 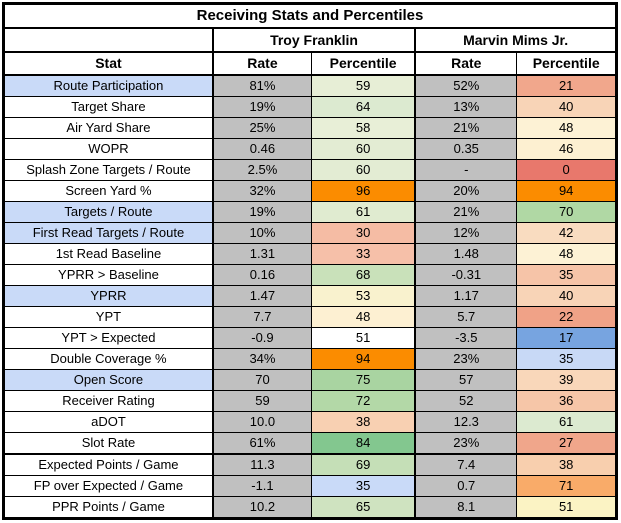 I want to click on percentile-cell: 22, so click(x=566, y=317).